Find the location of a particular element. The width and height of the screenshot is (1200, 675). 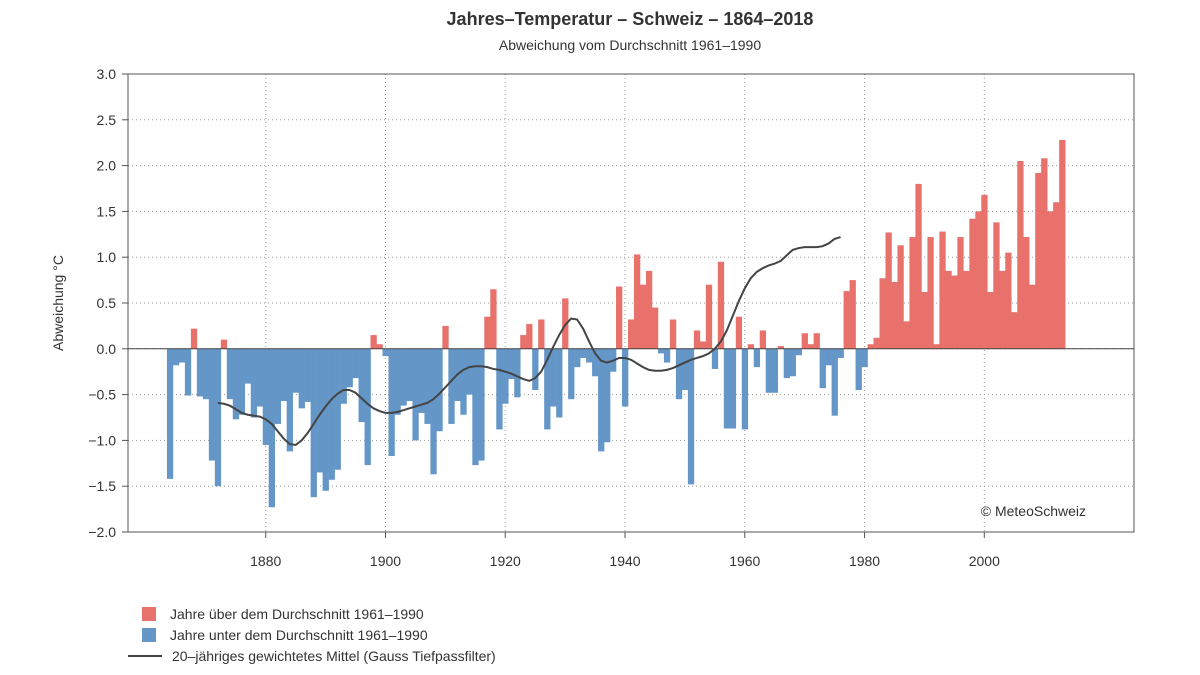

bar-1956 is located at coordinates (721, 305).